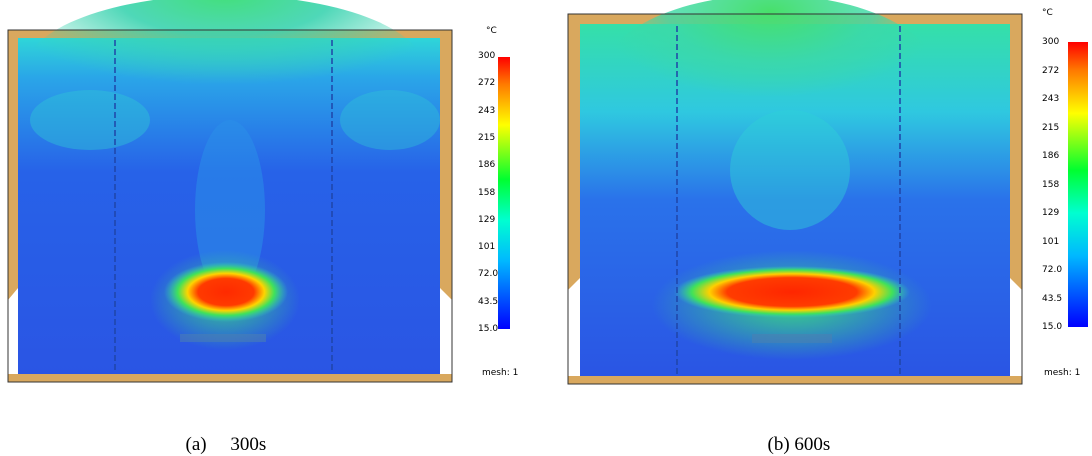 Image resolution: width=1092 pixels, height=456 pixels. Describe the element at coordinates (221, 434) in the screenshot. I see `caption-a: (a) 300s` at that location.